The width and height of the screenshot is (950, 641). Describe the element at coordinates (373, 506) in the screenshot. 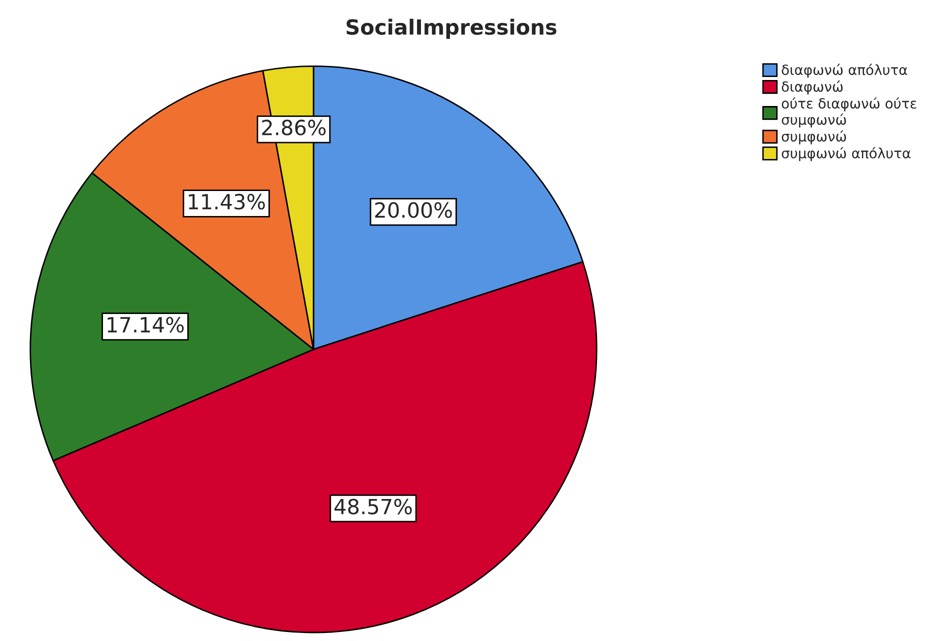

I see `data-label: 48.57%` at that location.